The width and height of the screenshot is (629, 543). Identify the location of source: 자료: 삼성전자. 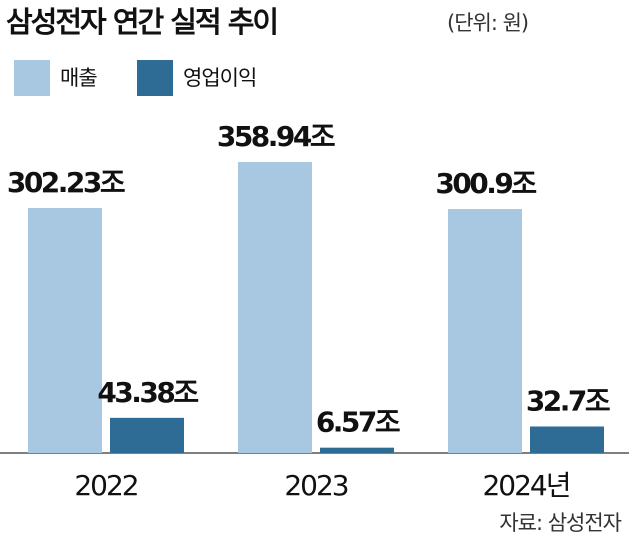
(560, 523).